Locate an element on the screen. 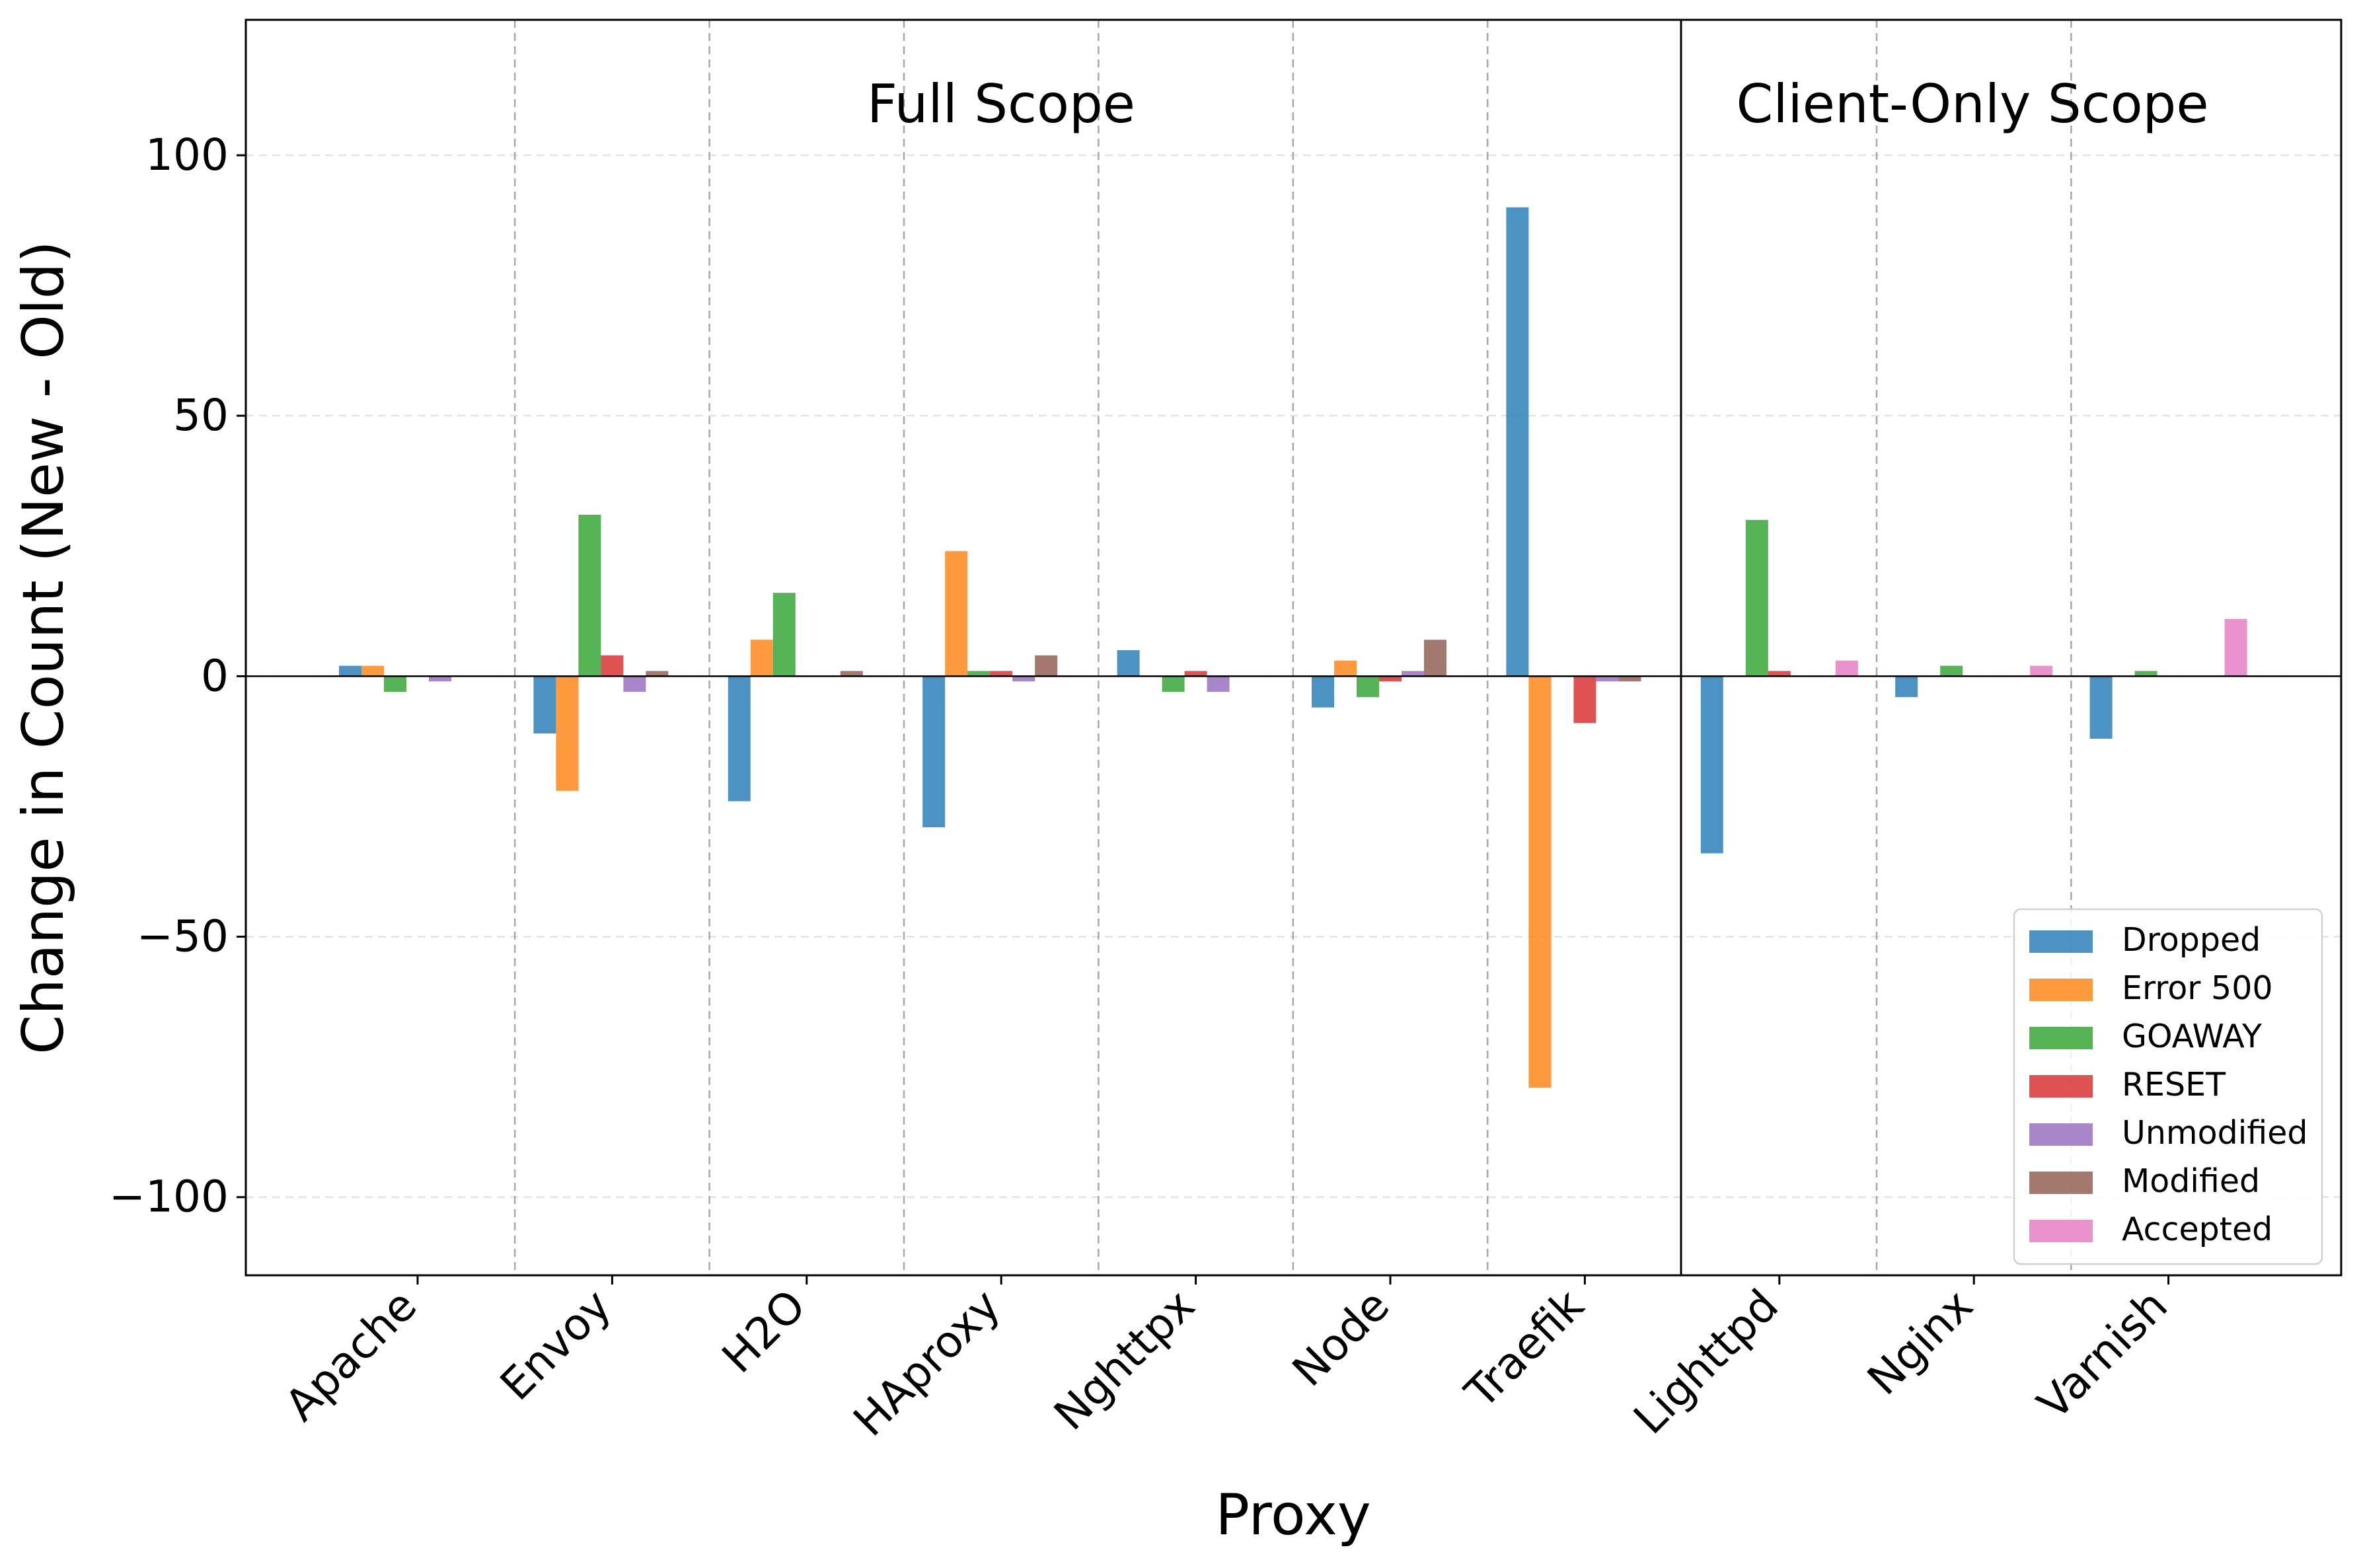 This screenshot has height=1568, width=2361. bar-unmodified-traefik is located at coordinates (1607, 679).